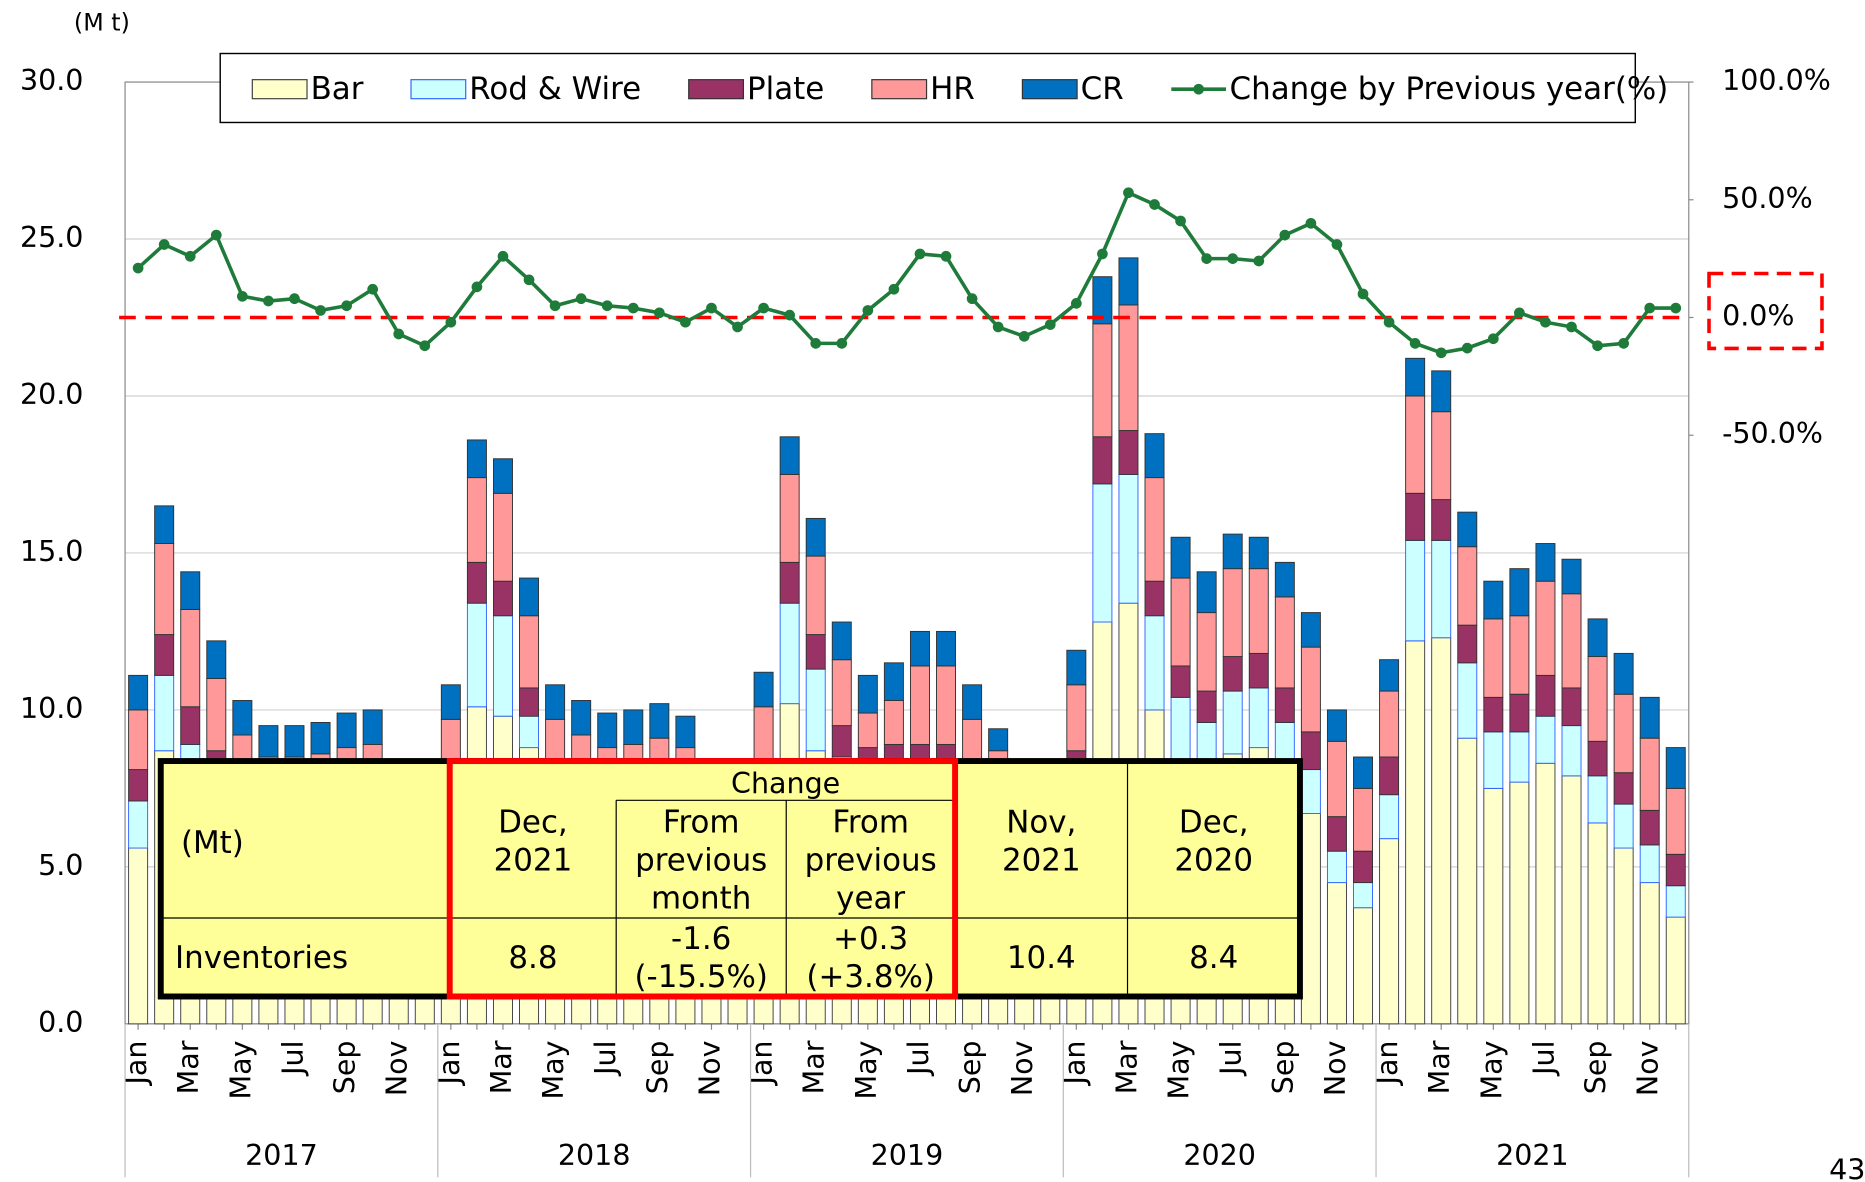  Describe the element at coordinates (60, 865) in the screenshot. I see `y-tick-label: 5.0` at that location.